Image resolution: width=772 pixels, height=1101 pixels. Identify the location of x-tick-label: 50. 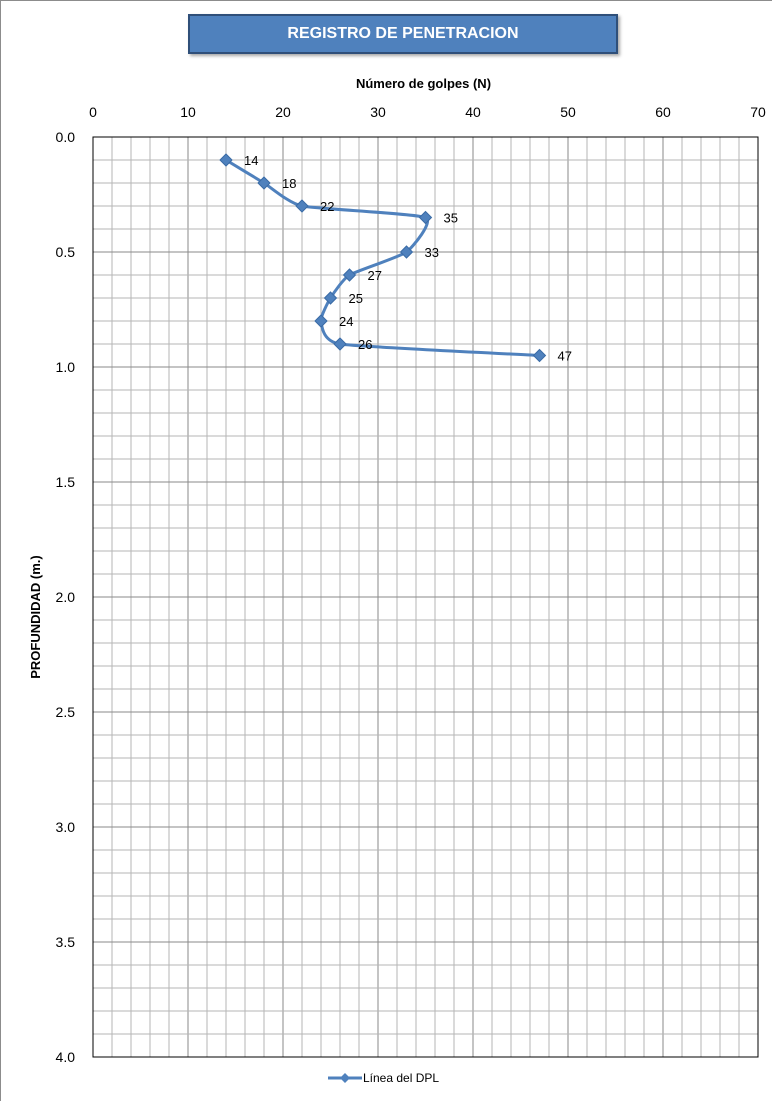
(568, 112).